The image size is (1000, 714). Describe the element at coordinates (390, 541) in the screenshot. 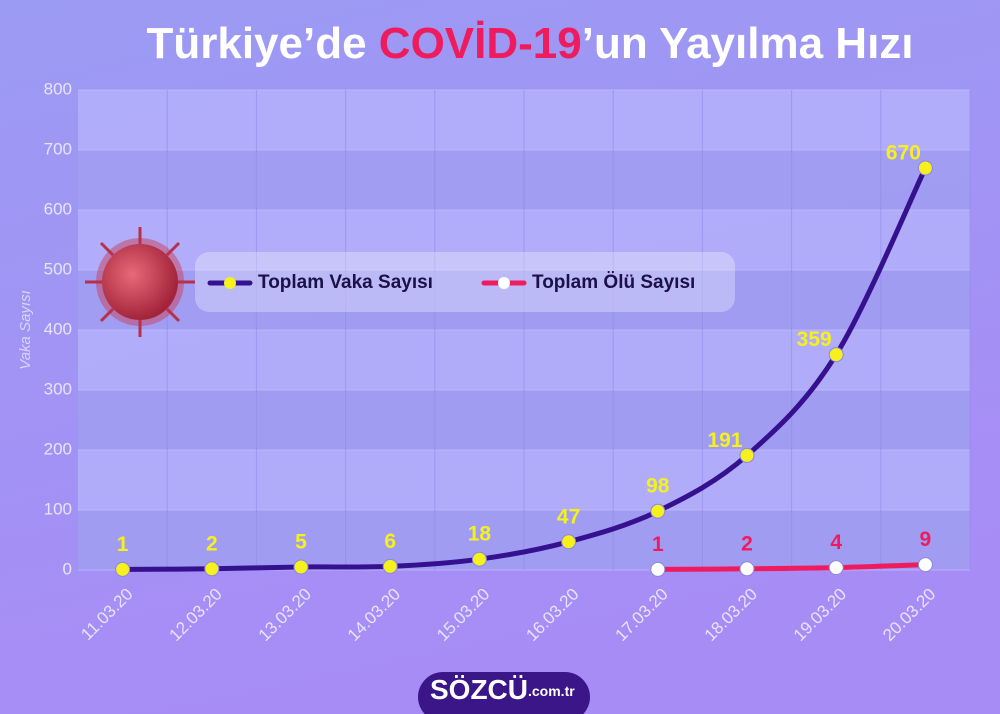

I see `data-label: 6` at that location.